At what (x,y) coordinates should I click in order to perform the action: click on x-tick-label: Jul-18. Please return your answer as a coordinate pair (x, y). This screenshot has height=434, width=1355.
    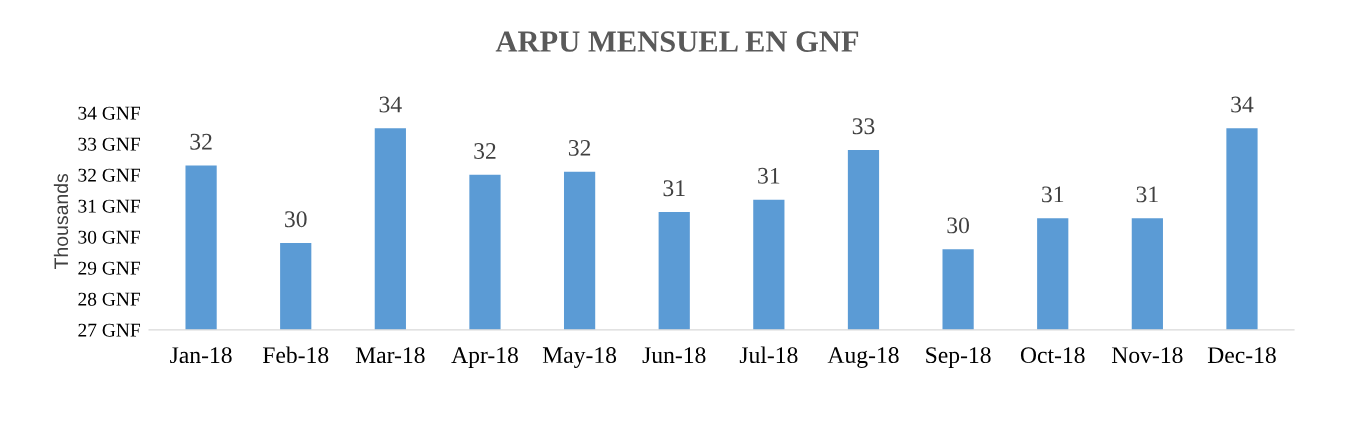
    Looking at the image, I should click on (768, 355).